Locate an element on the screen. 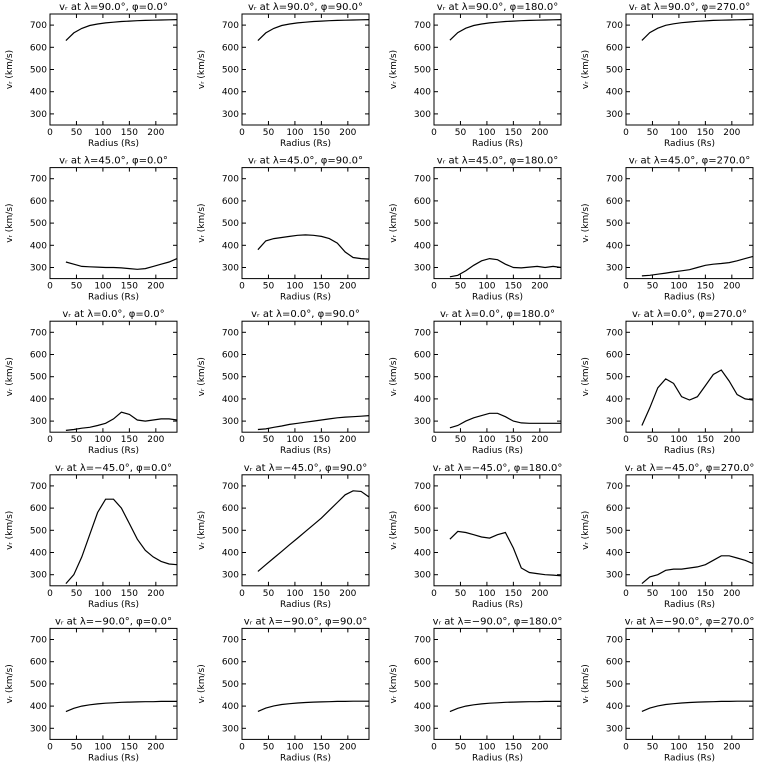 This screenshot has width=768, height=768. chart-title: vᵣ at λ=0.0°, φ=270.0° is located at coordinates (689, 314).